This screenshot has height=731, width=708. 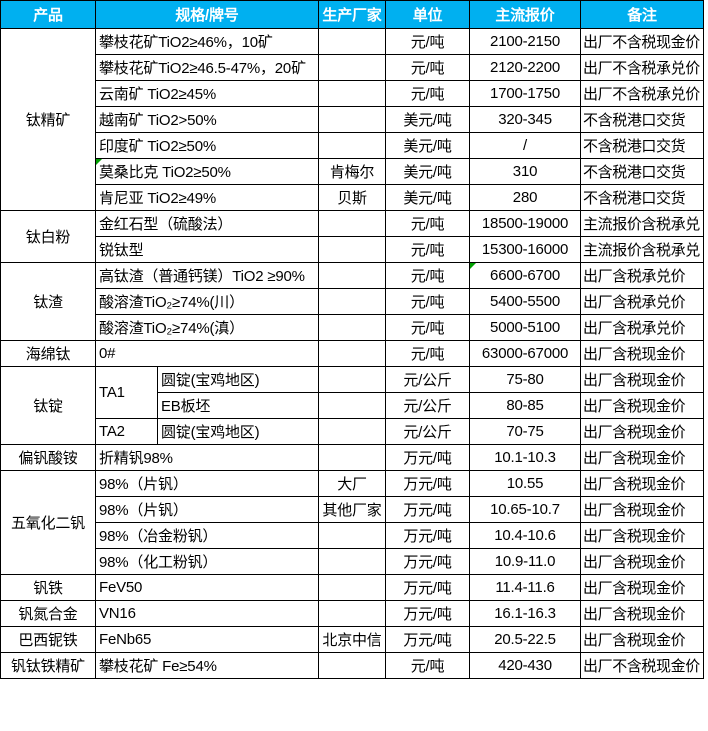 What do you see at coordinates (428, 197) in the screenshot?
I see `unit-cell: 美元/吨` at bounding box center [428, 197].